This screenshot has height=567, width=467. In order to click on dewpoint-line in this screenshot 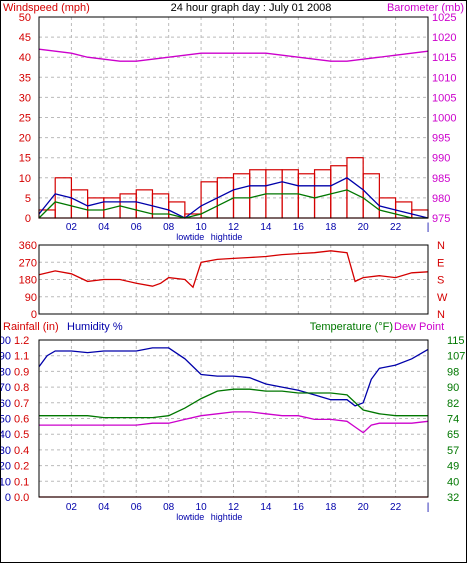, I will do `click(234, 422)`.